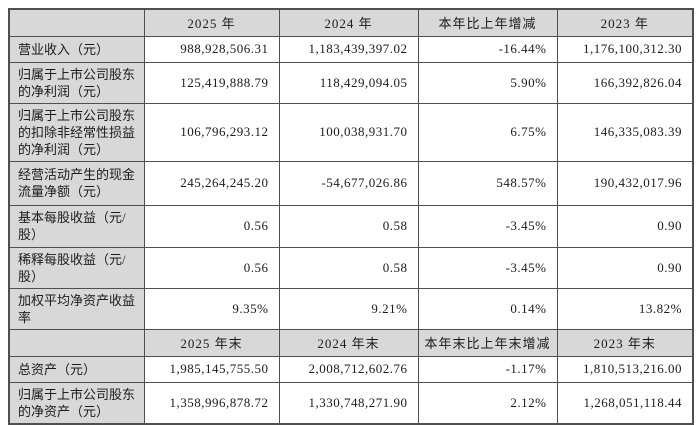 Image resolution: width=700 pixels, height=425 pixels. What do you see at coordinates (76, 267) in the screenshot?
I see `row-label: 稀释每股收益（元/股）` at bounding box center [76, 267].